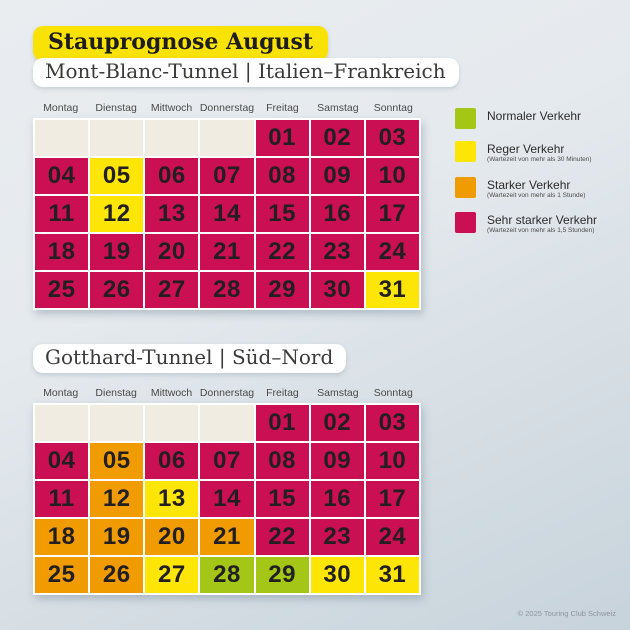 The height and width of the screenshot is (630, 630). Describe the element at coordinates (392, 176) in the screenshot. I see `day-cell-10: 10` at that location.